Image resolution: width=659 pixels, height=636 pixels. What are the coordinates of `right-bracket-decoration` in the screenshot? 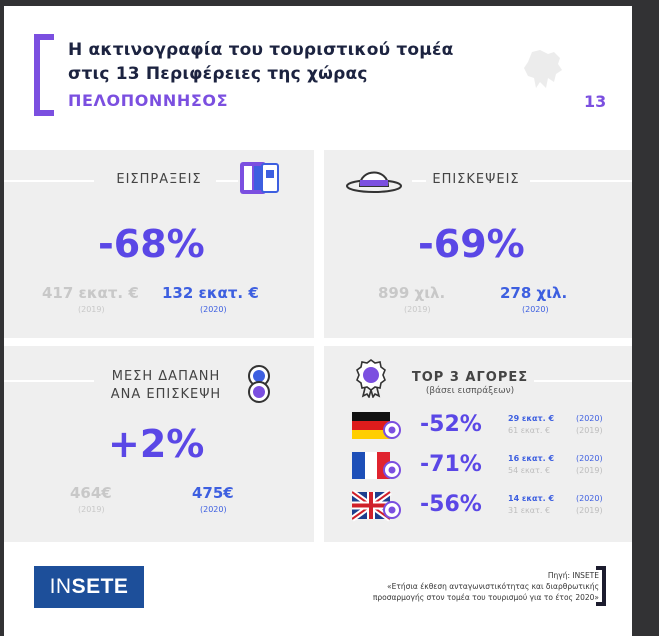 It's located at (601, 586).